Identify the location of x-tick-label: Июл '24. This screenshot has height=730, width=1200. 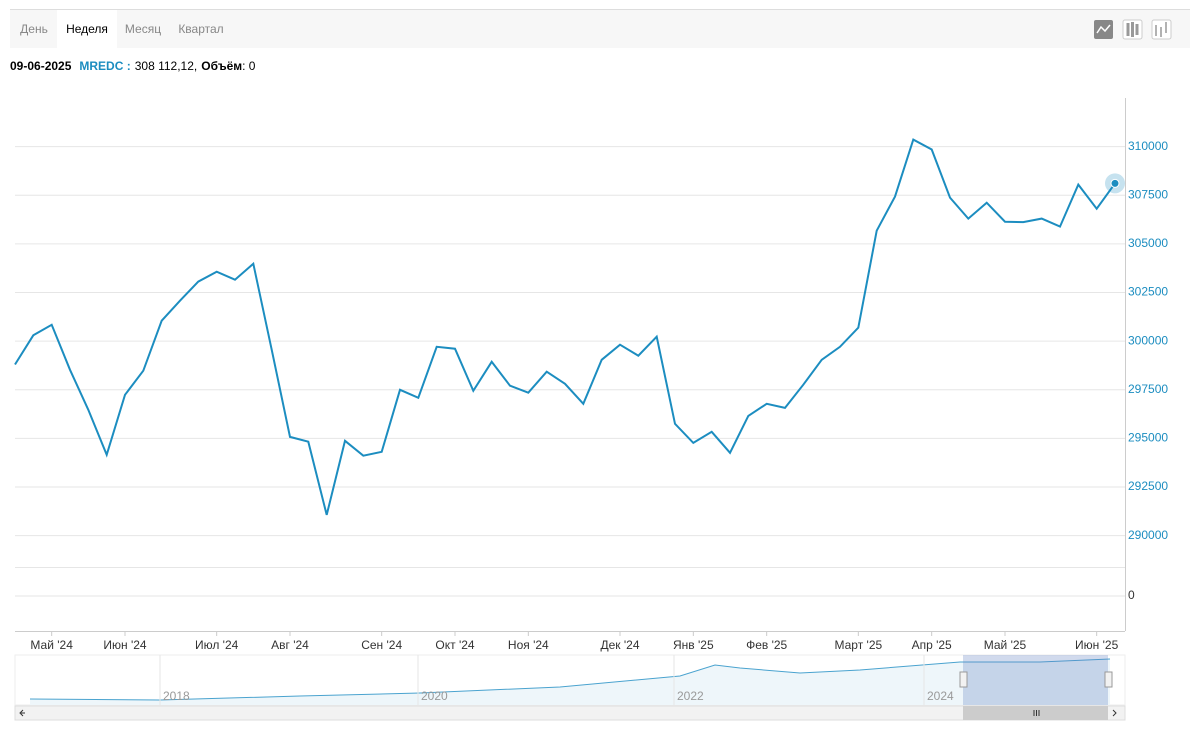
(217, 645).